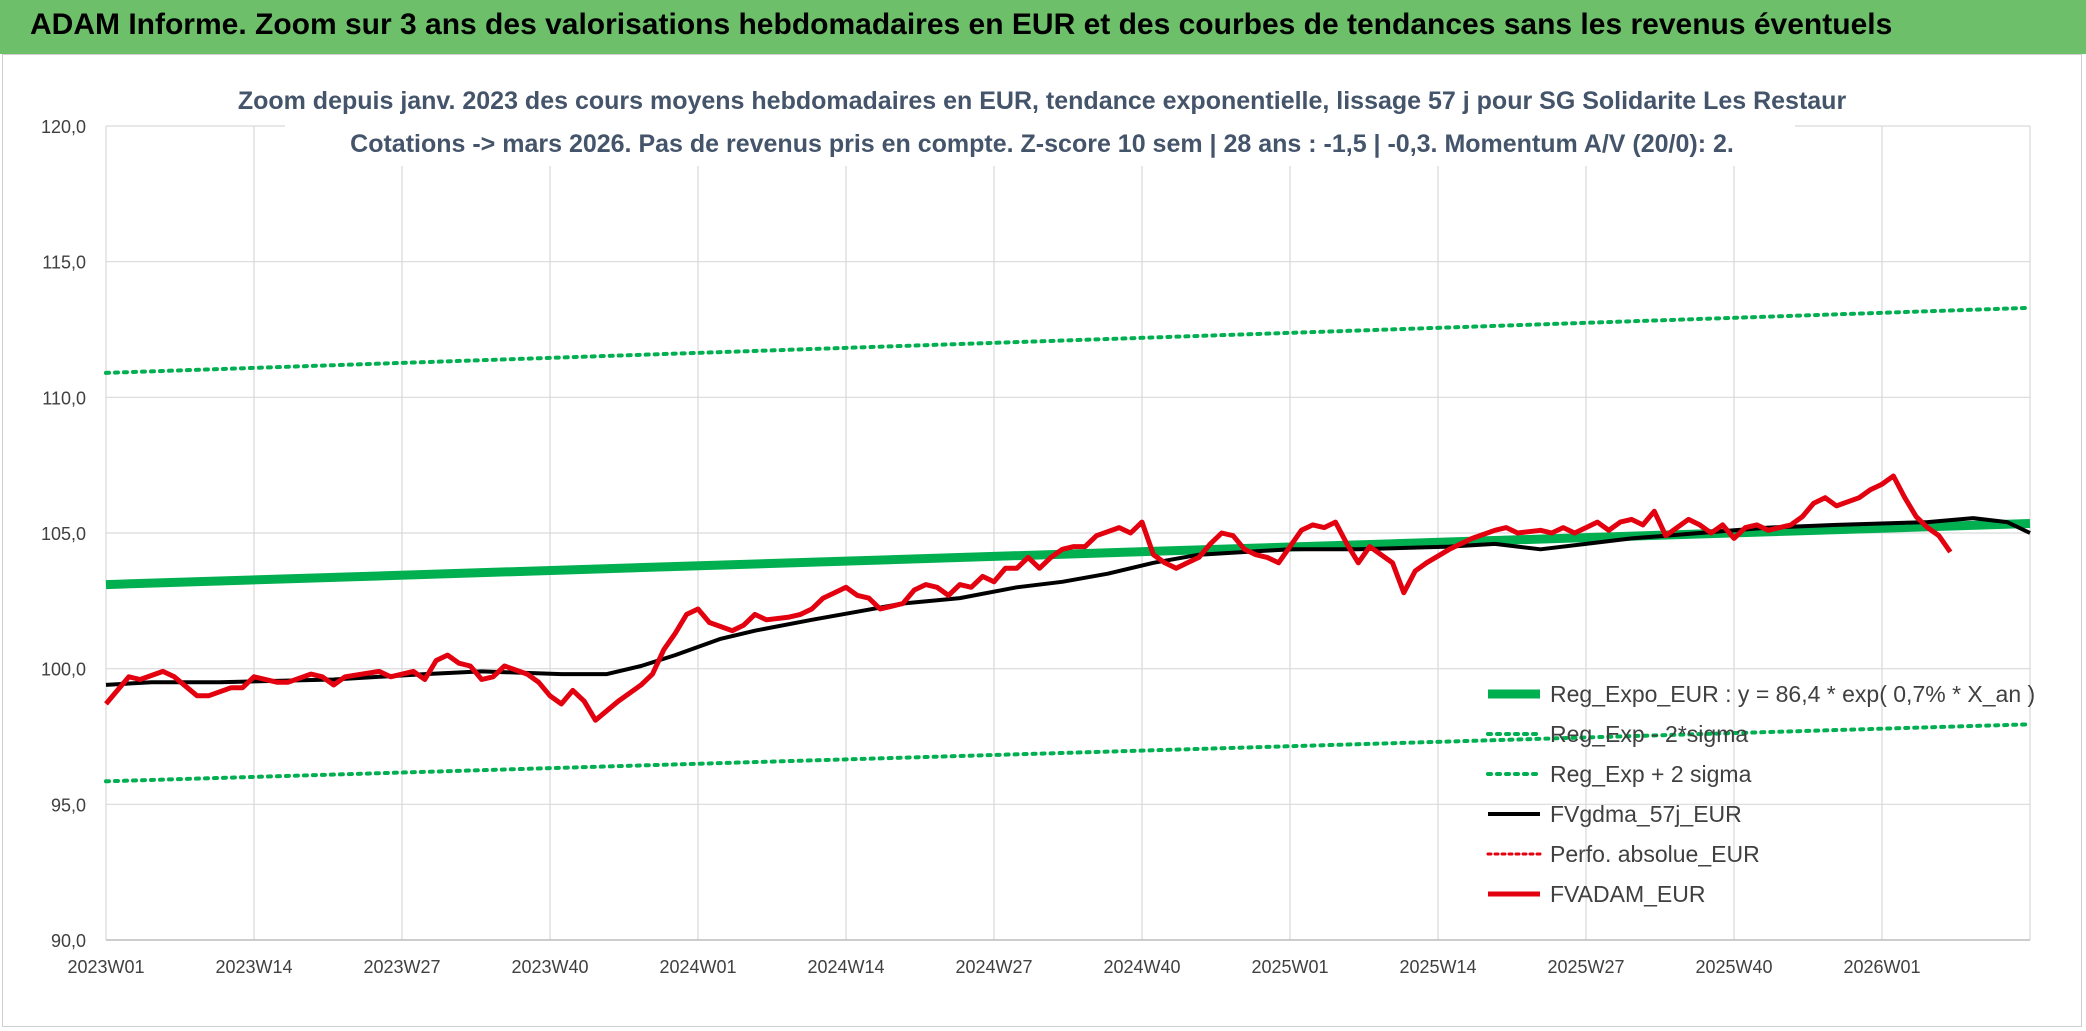 This screenshot has height=1031, width=2086. What do you see at coordinates (63, 127) in the screenshot?
I see `y-tick-label: 120,0` at bounding box center [63, 127].